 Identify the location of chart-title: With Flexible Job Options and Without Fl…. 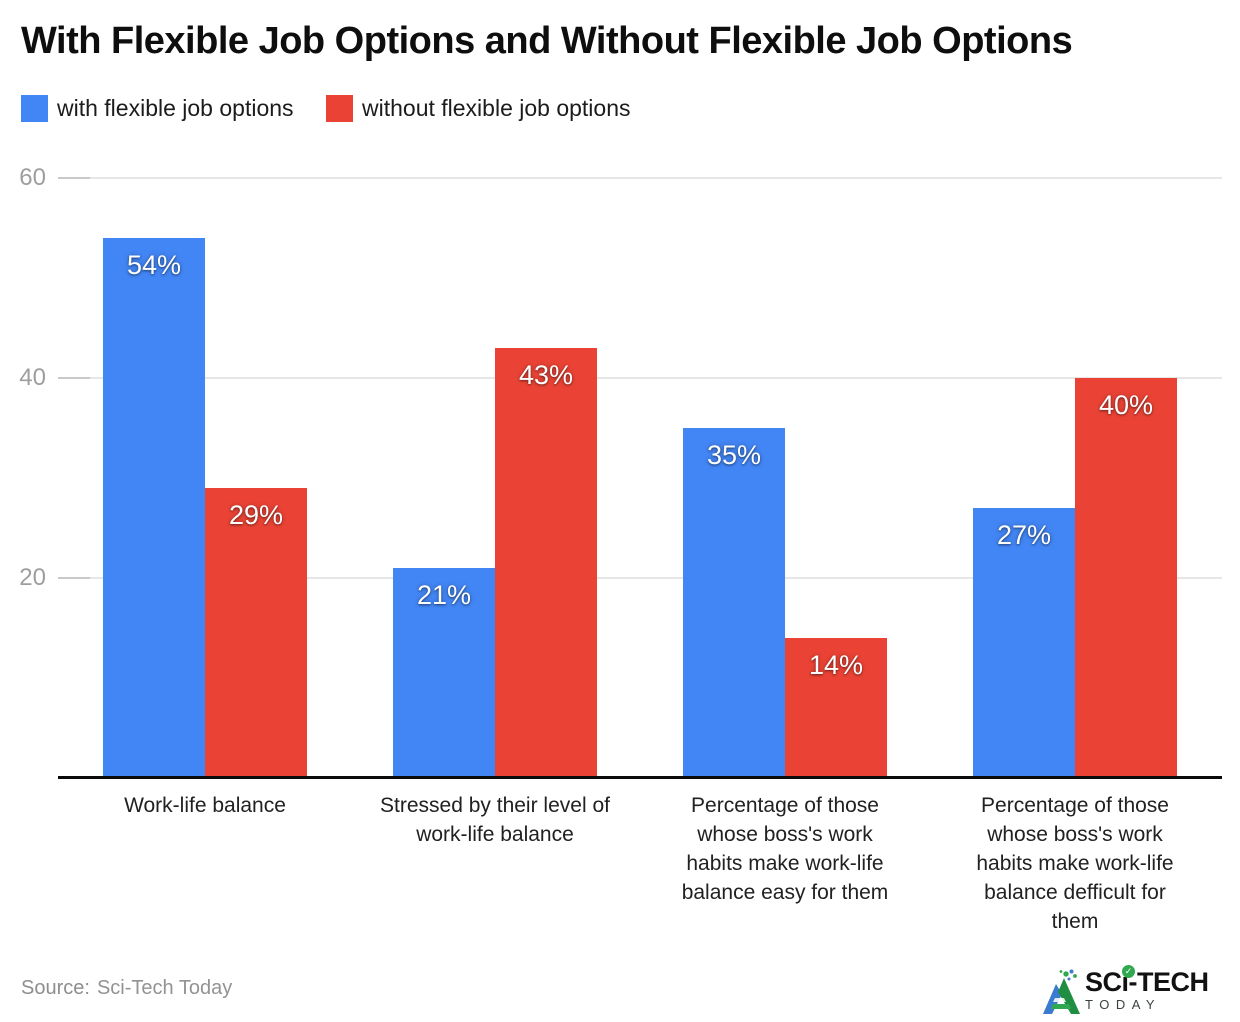
(547, 41).